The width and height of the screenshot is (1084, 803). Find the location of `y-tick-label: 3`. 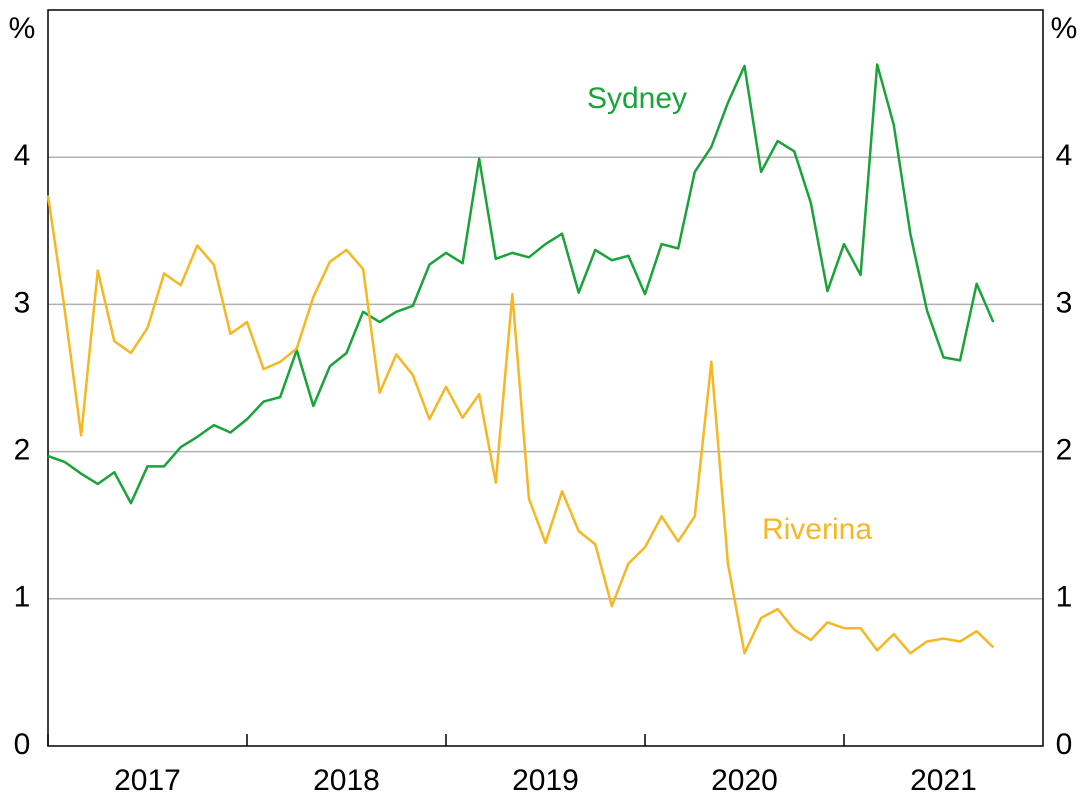

y-tick-label: 3 is located at coordinates (22, 302).